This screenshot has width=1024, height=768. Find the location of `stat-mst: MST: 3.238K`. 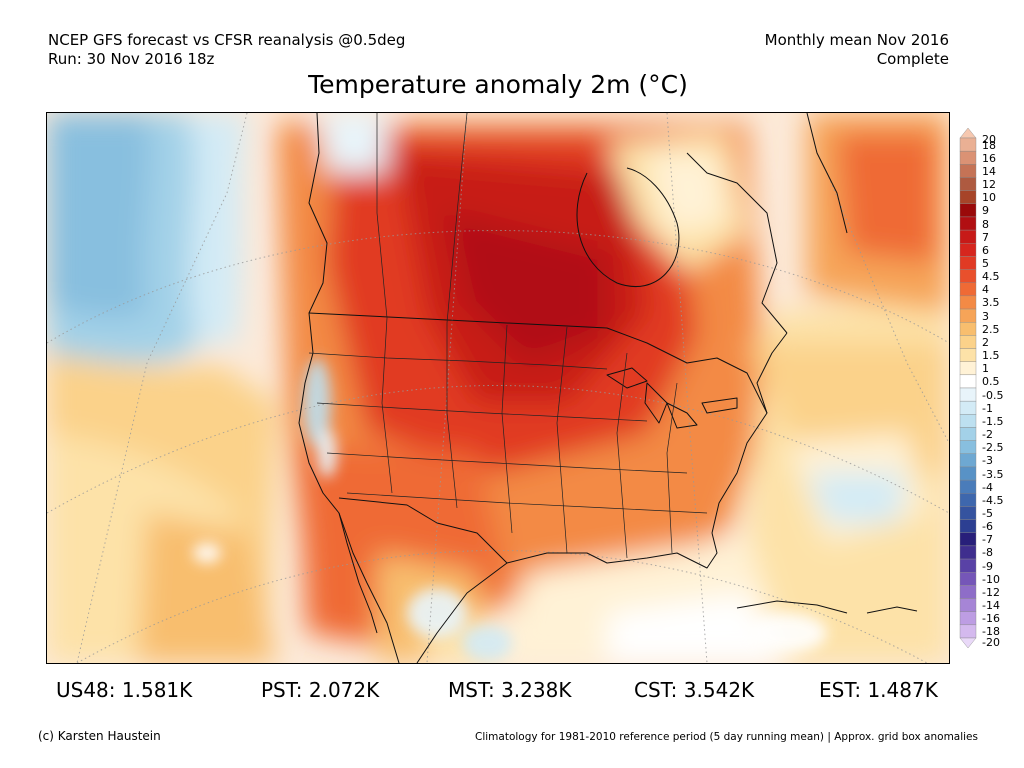

stat-mst: MST: 3.238K is located at coordinates (509, 690).